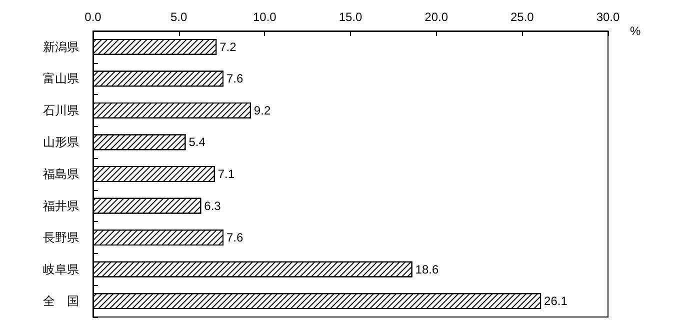  What do you see at coordinates (556, 301) in the screenshot?
I see `data-label: 26.1` at bounding box center [556, 301].